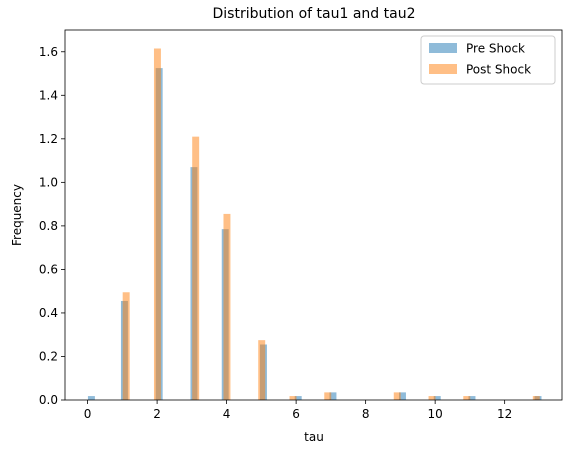 This screenshot has width=567, height=453. Describe the element at coordinates (227, 414) in the screenshot. I see `x-tick-label: 4` at that location.